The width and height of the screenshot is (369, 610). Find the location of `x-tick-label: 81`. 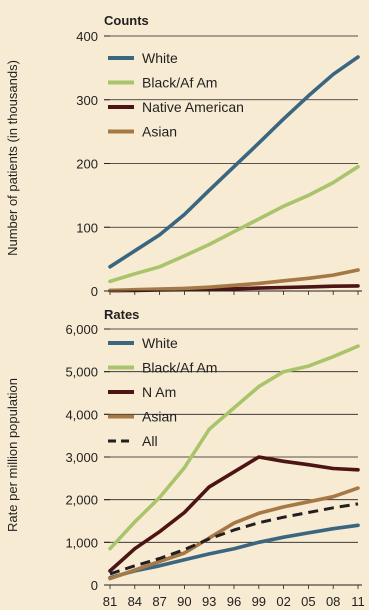

x-tick-label: 81 is located at coordinates (110, 601).